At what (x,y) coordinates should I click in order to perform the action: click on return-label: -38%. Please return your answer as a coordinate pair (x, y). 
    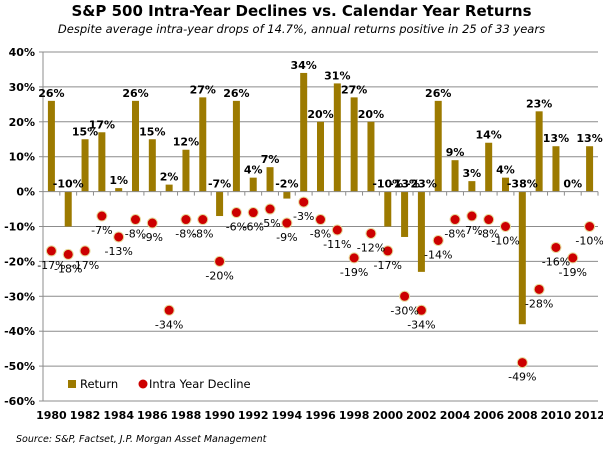
    Looking at the image, I should click on (522, 184).